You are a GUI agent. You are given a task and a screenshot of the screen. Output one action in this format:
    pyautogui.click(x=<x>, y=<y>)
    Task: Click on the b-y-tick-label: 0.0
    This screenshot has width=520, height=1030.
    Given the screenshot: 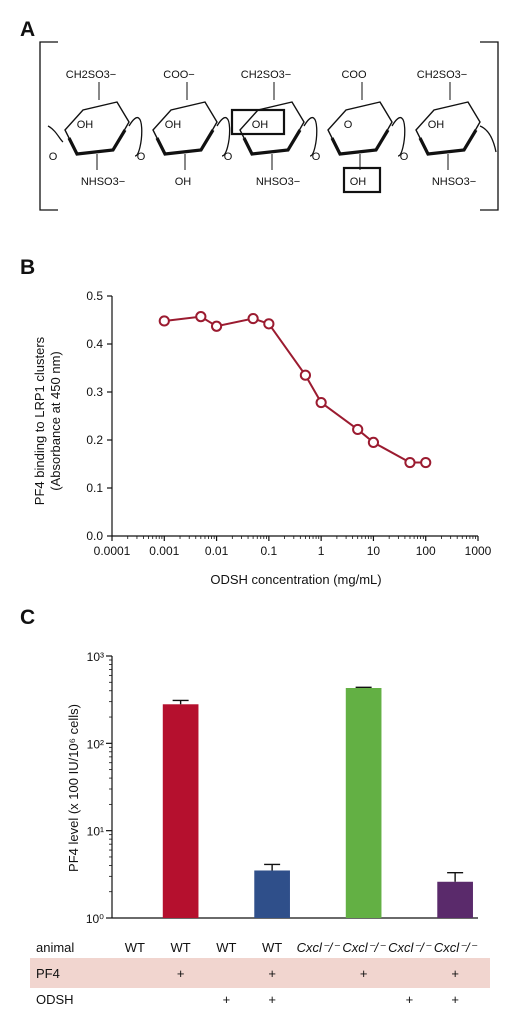 What is the action you would take?
    pyautogui.click(x=94, y=536)
    